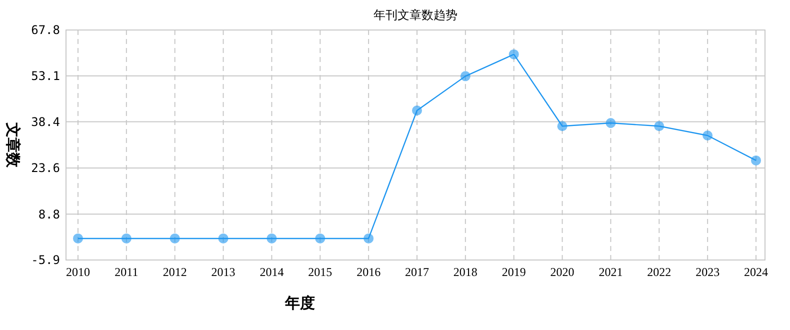 Image resolution: width=790 pixels, height=330 pixels. What do you see at coordinates (13, 145) in the screenshot?
I see `y-axis-title: 文章数` at bounding box center [13, 145].